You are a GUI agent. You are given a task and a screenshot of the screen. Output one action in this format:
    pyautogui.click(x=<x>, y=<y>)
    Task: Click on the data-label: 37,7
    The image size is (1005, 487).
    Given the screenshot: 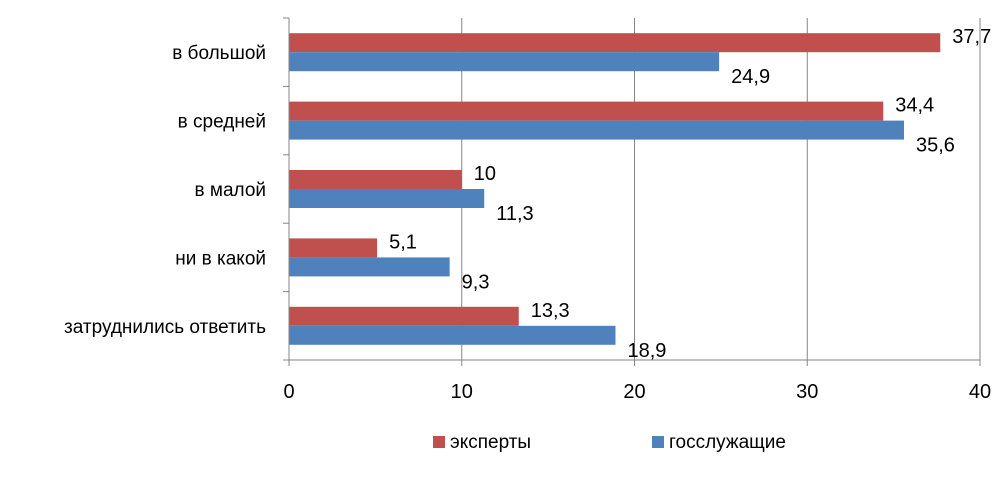 What is the action you would take?
    pyautogui.click(x=971, y=37)
    